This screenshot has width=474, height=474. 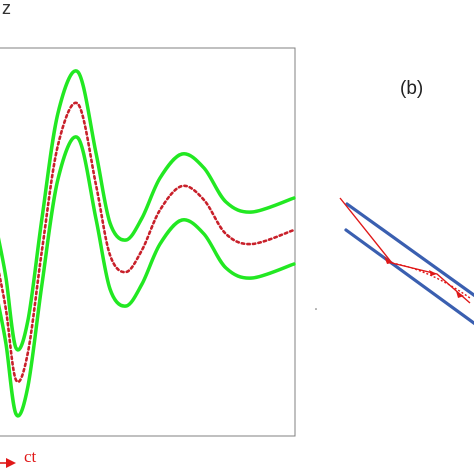 What do you see at coordinates (8, 463) in the screenshot?
I see `ct-axis-arrow` at bounding box center [8, 463].